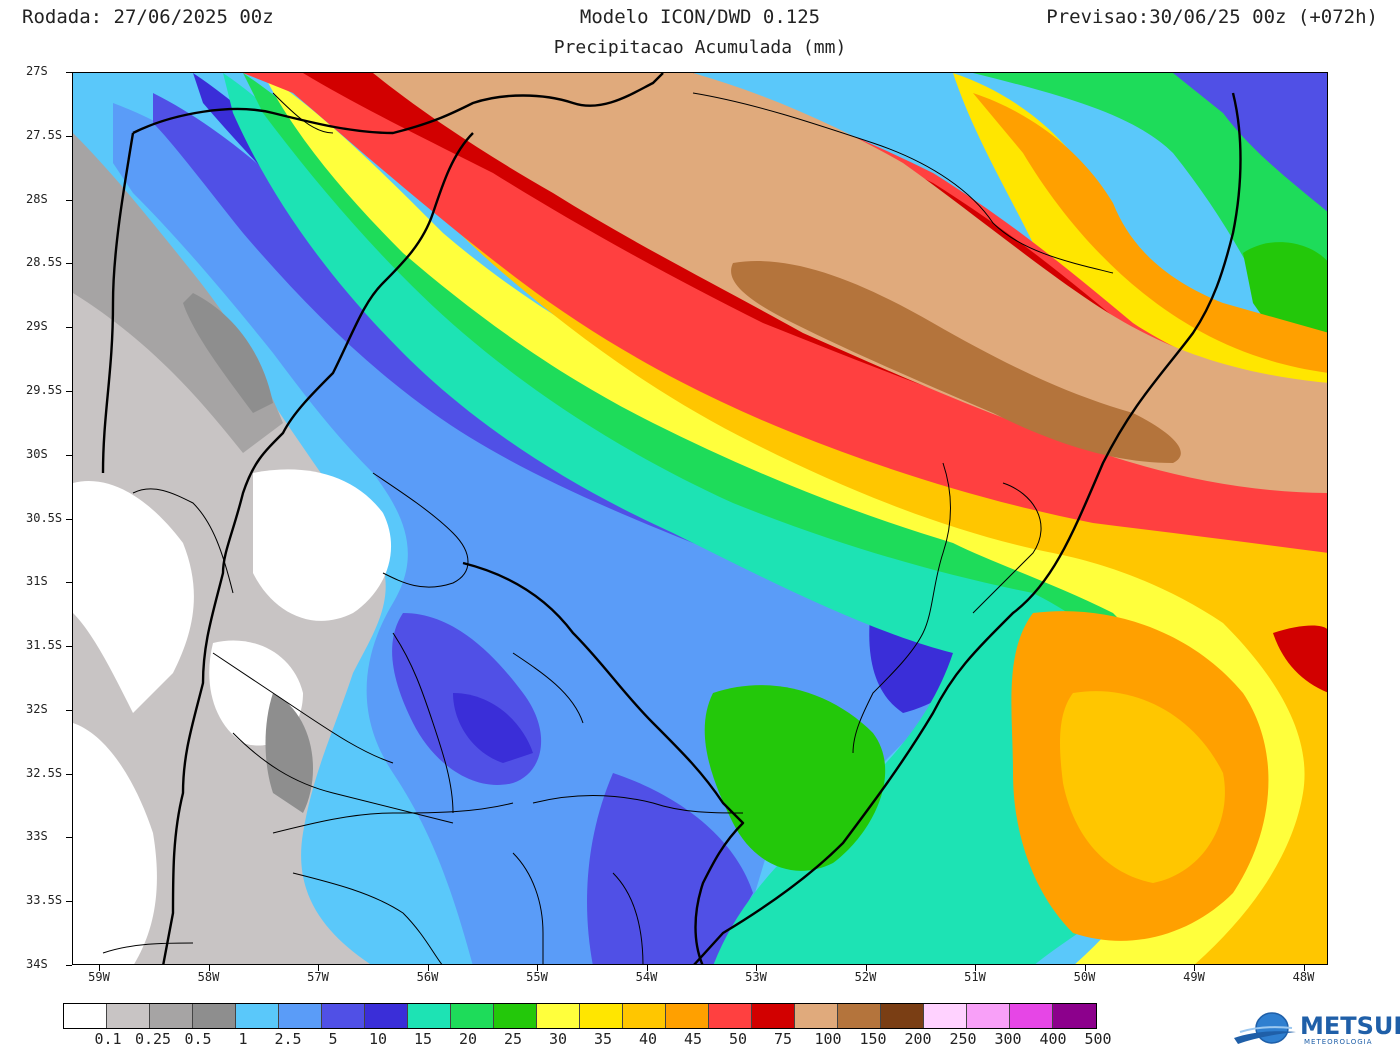 The width and height of the screenshot is (1400, 1052). I want to click on legend-label: 15, so click(423, 1039).